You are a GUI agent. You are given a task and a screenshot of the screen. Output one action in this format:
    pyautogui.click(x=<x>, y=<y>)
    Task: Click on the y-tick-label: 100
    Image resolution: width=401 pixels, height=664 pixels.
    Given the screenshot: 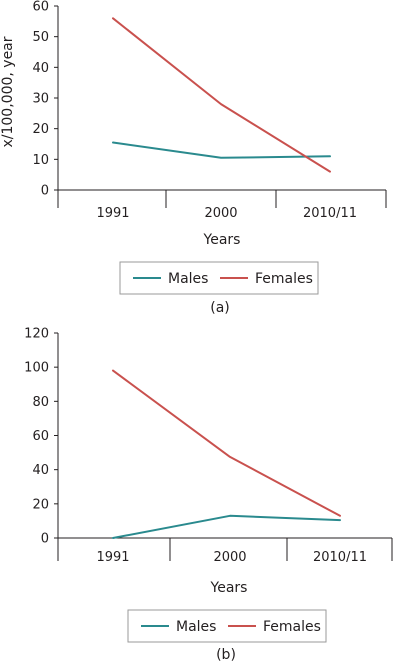 What is the action you would take?
    pyautogui.click(x=36, y=368)
    